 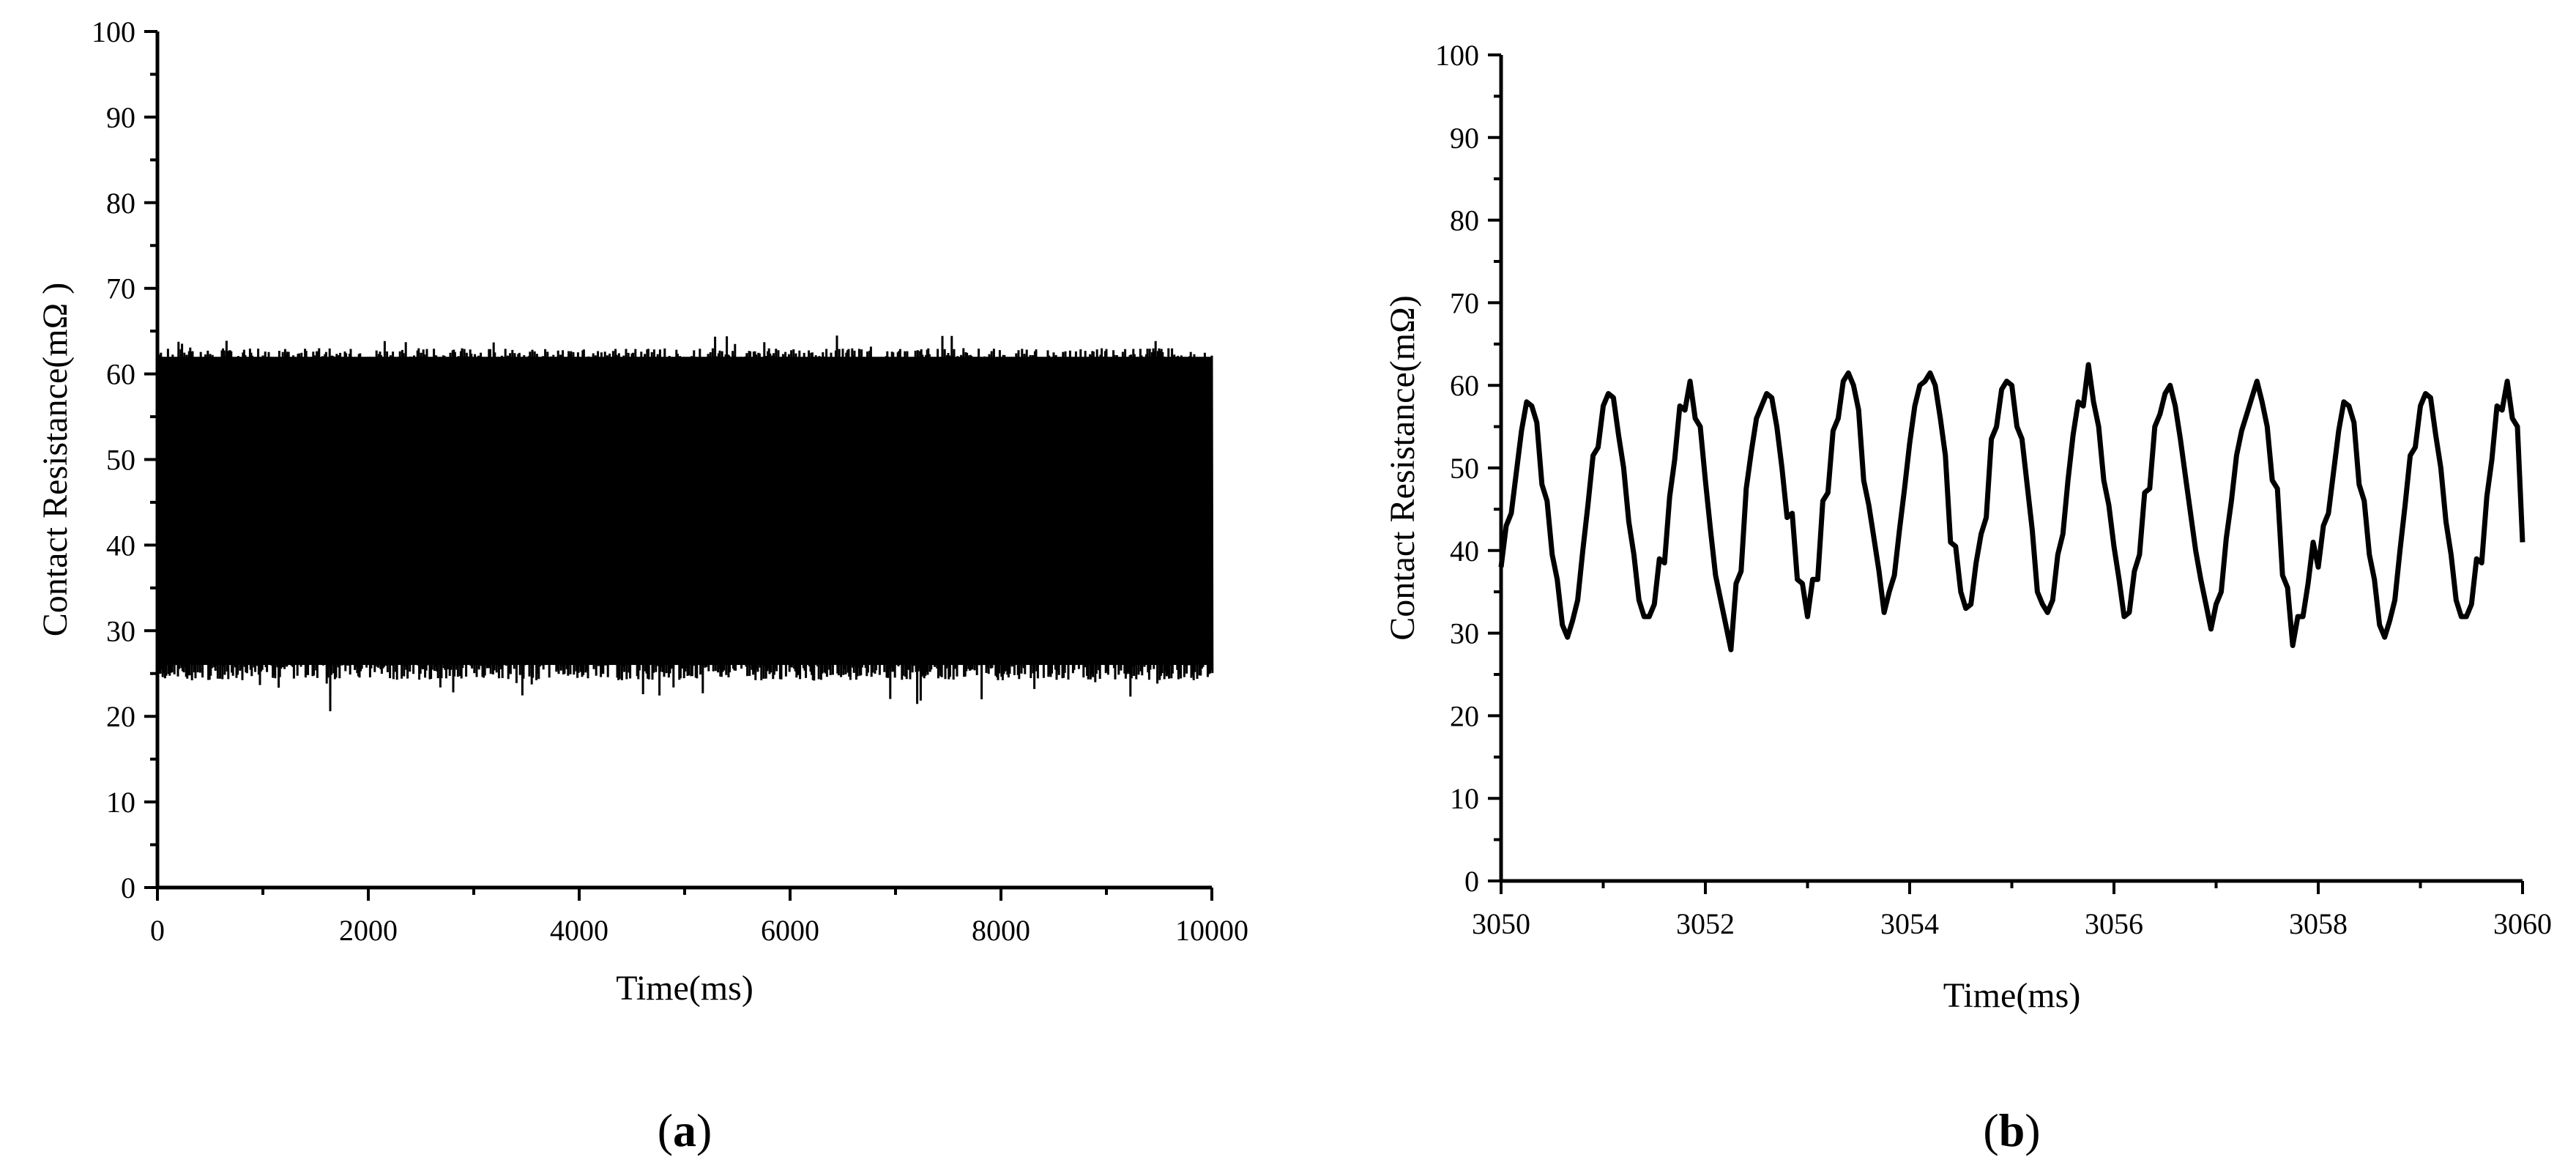 What do you see at coordinates (790, 930) in the screenshot?
I see `x-tick-label: 6000` at bounding box center [790, 930].